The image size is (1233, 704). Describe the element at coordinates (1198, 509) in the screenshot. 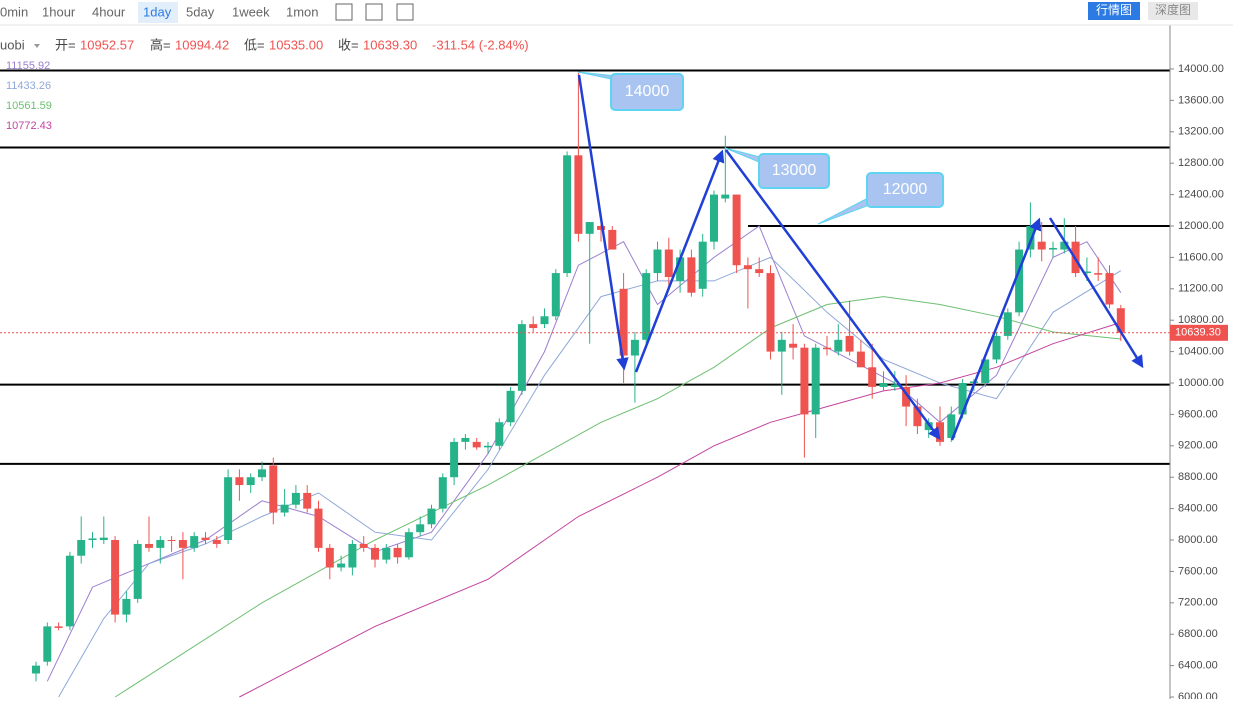

I see `y-tick-label: 8400.00` at that location.